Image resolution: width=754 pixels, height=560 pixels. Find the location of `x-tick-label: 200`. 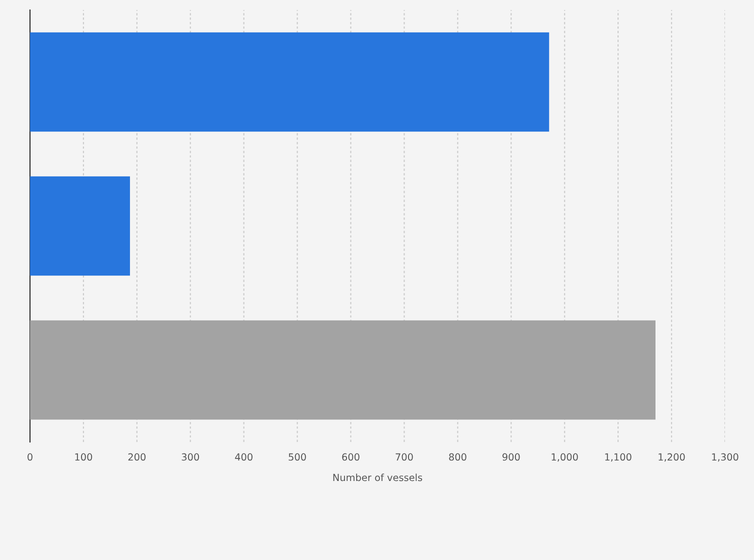

x-tick-label: 200 is located at coordinates (137, 457).